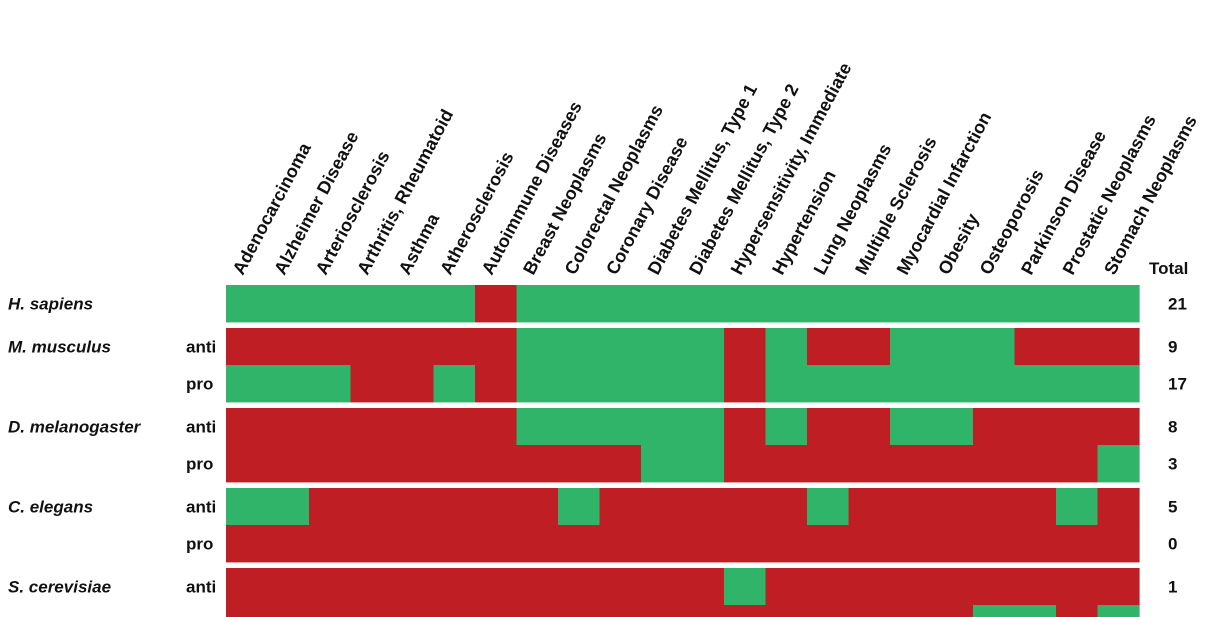 The height and width of the screenshot is (617, 1227). What do you see at coordinates (59, 587) in the screenshot?
I see `species-label: S. cerevisiae` at bounding box center [59, 587].